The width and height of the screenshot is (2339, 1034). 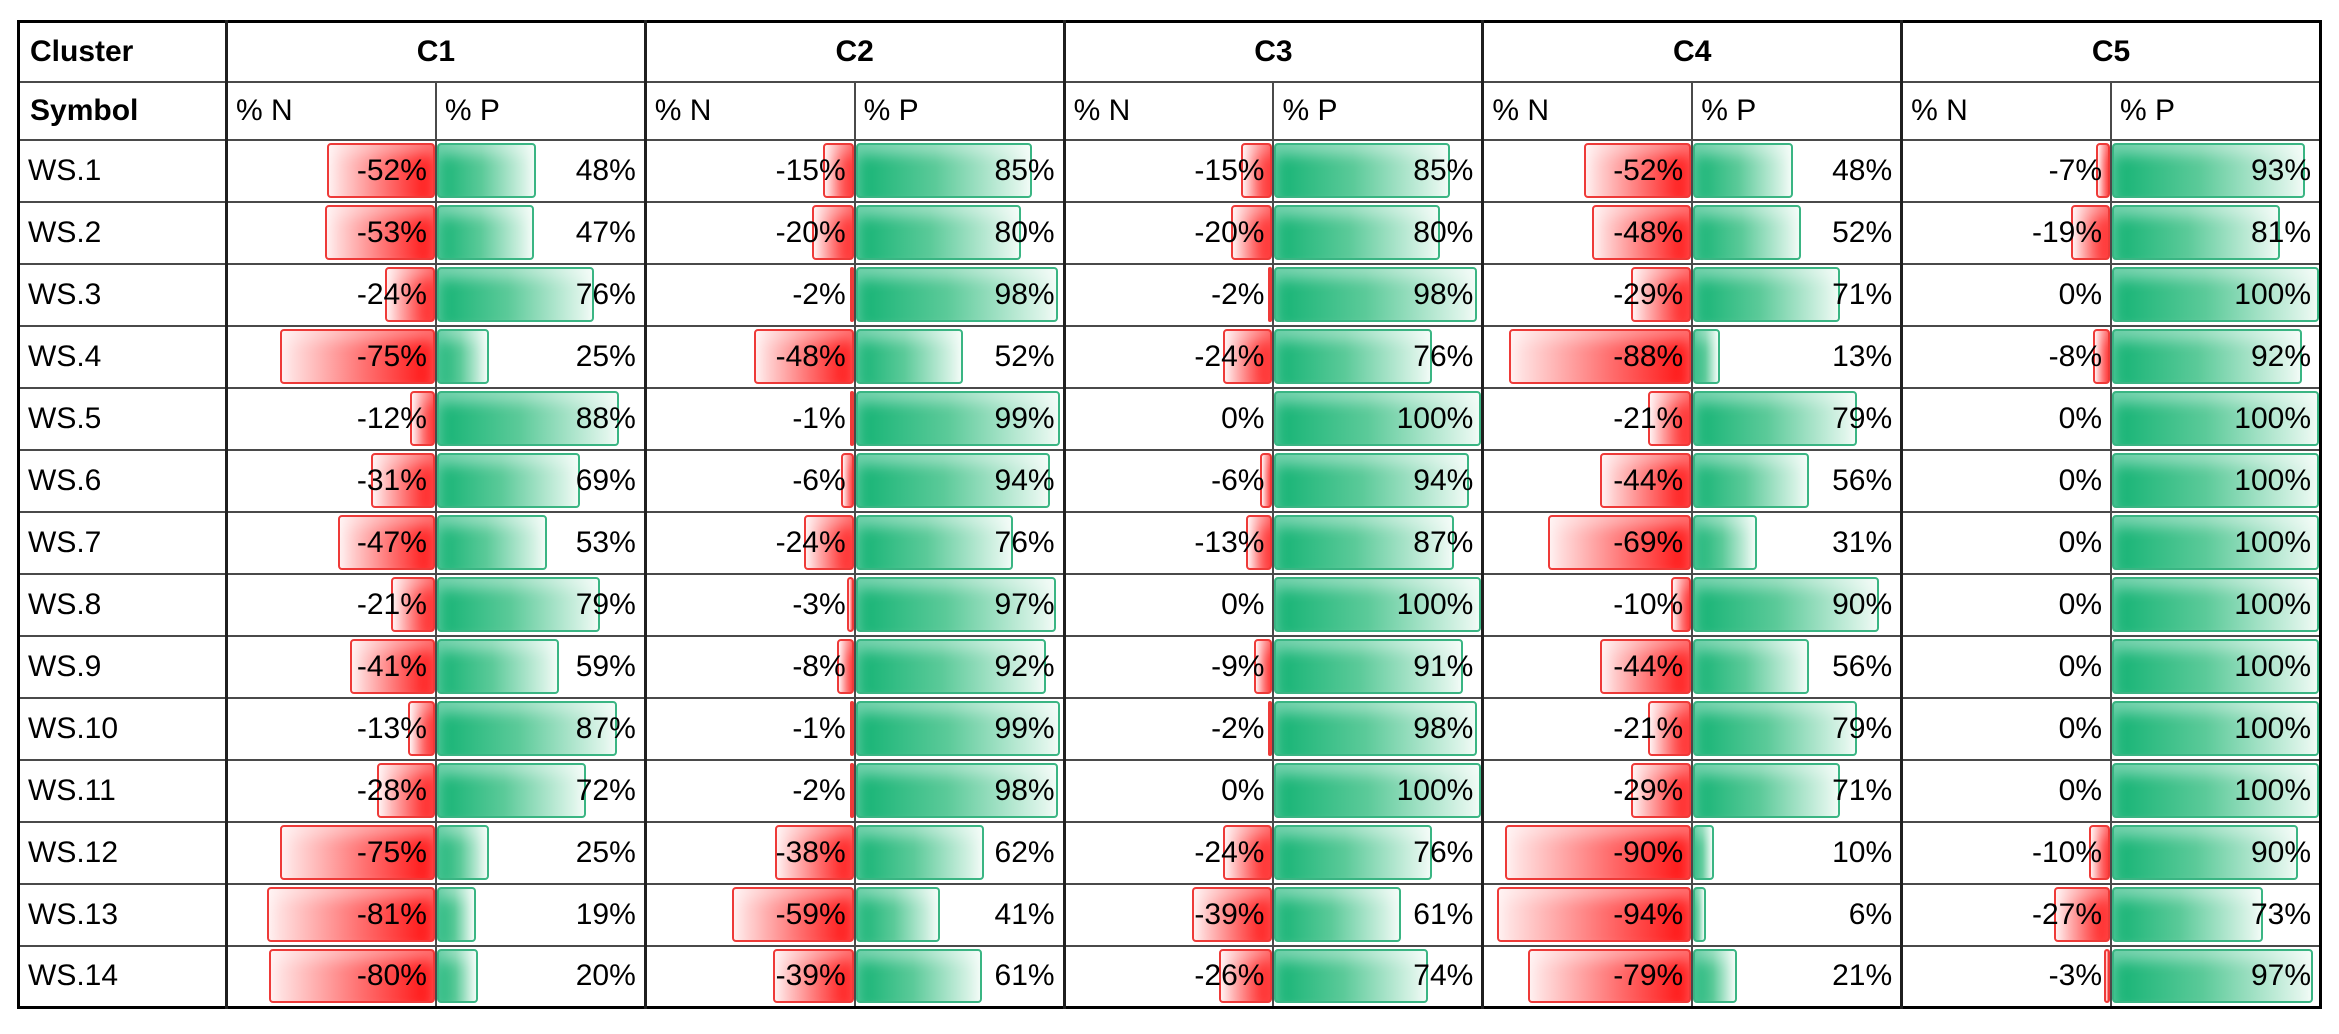 I want to click on subheader-p-c2: % P, so click(x=959, y=110).